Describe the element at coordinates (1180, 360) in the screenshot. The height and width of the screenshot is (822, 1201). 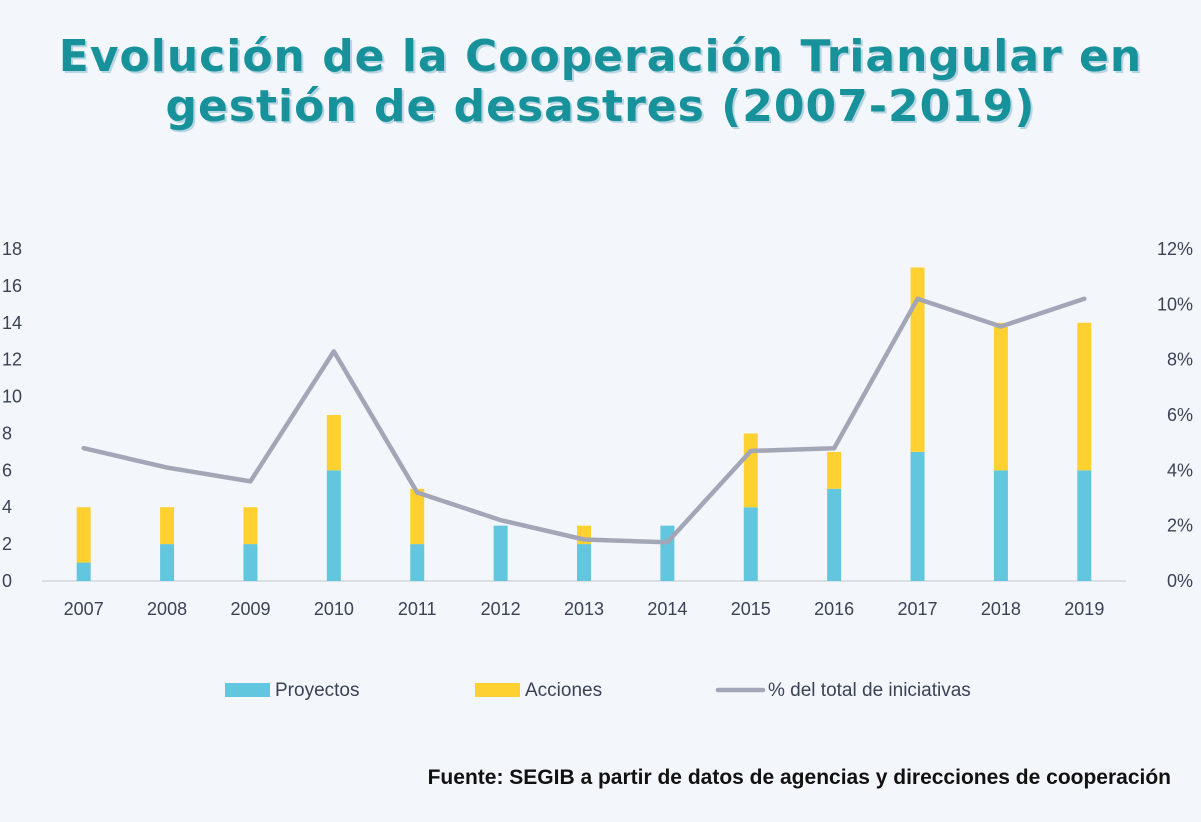
I see `y-right-tick-label: 8%` at that location.